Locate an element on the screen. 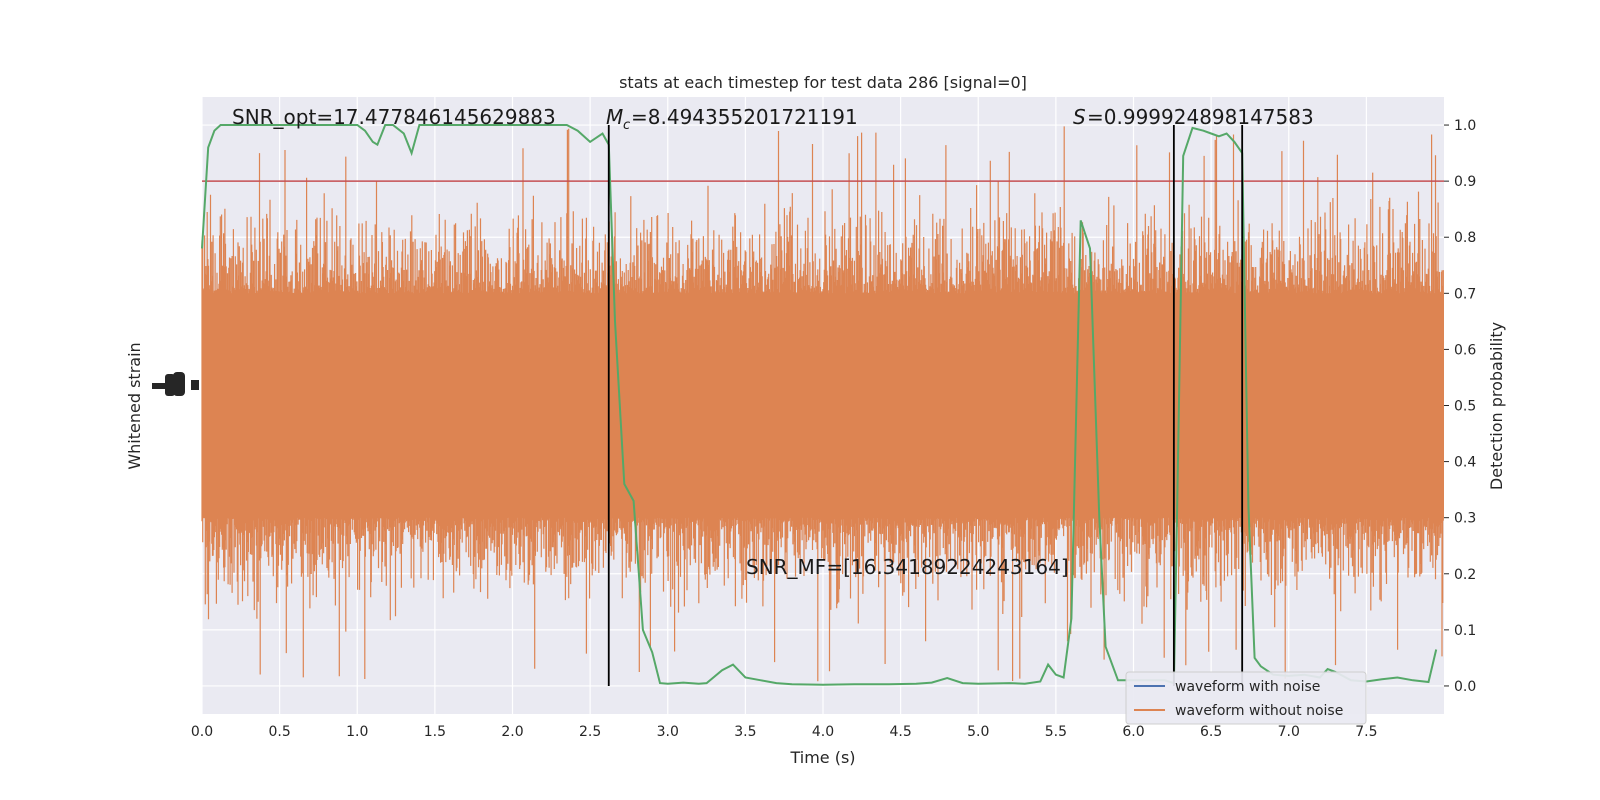  y-tick-label: 0.4 is located at coordinates (1465, 463).